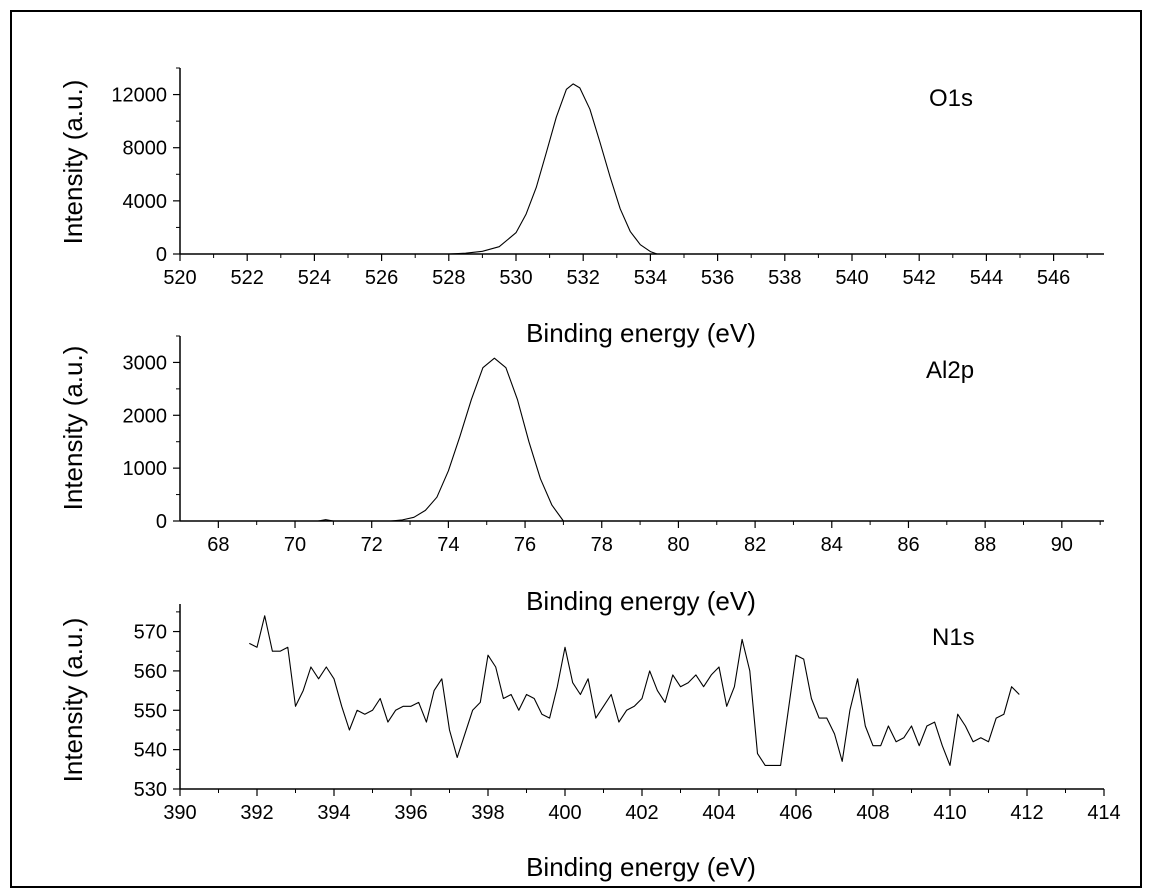  What do you see at coordinates (602, 545) in the screenshot?
I see `x-tick-label-al2p: 78` at bounding box center [602, 545].